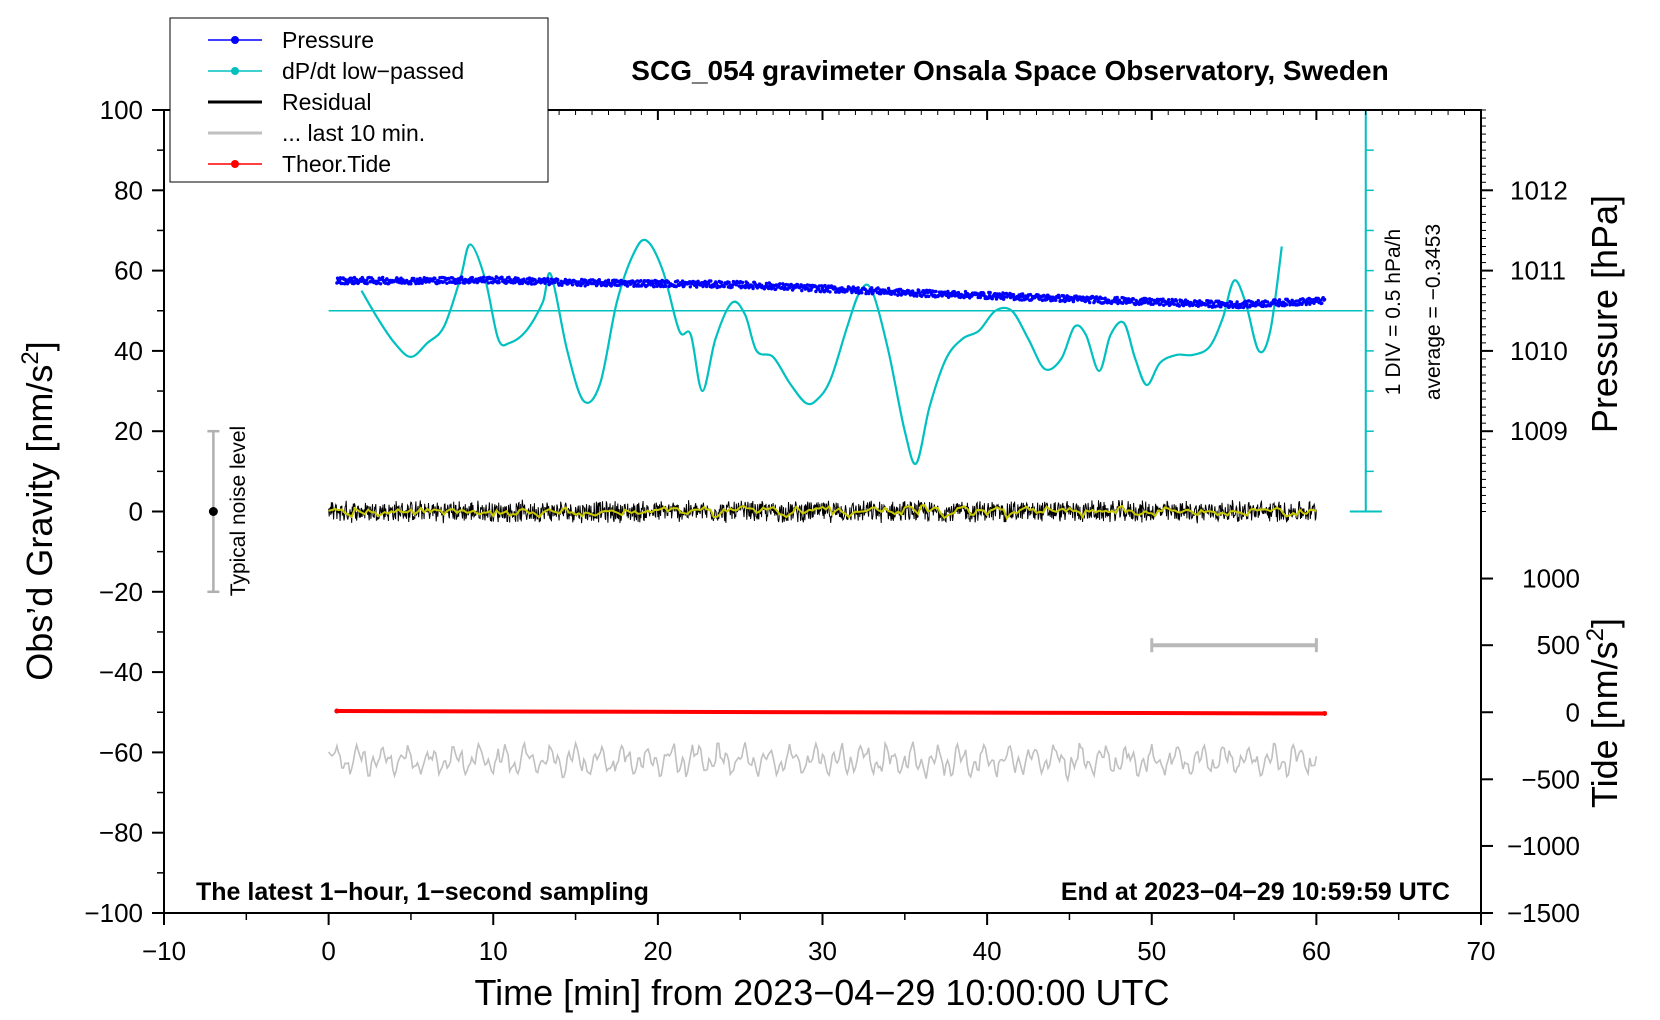 This screenshot has width=1660, height=1020. I want to click on tide-tick-label: 500, so click(1558, 645).